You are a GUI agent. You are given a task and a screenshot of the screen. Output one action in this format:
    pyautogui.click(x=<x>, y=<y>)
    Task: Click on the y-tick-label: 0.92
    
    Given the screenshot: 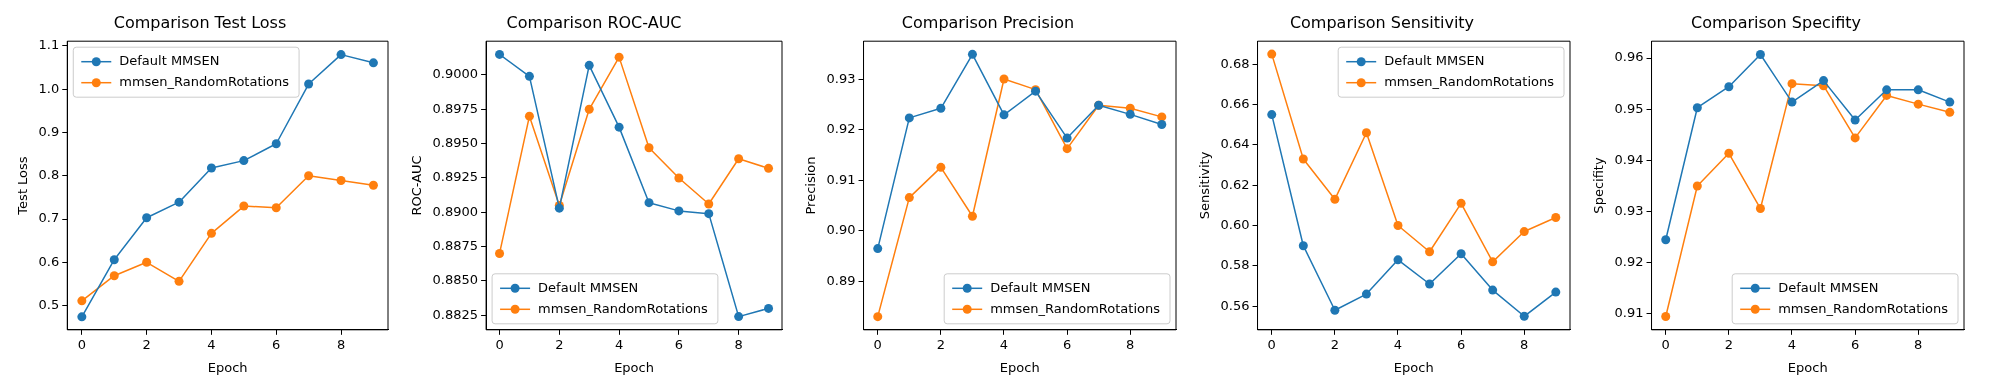 What is the action you would take?
    pyautogui.click(x=841, y=129)
    